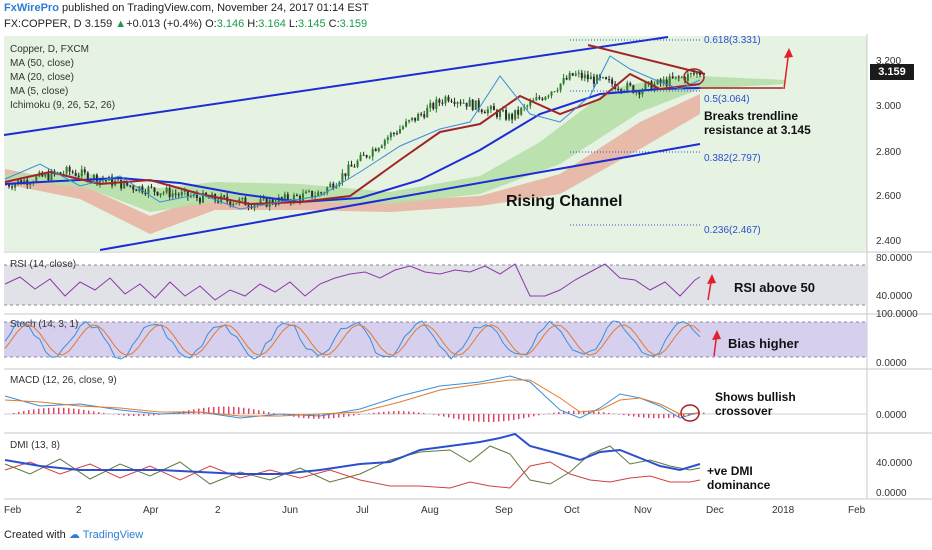 The image size is (932, 550). What do you see at coordinates (151, 510) in the screenshot?
I see `time-tick: Apr` at bounding box center [151, 510].